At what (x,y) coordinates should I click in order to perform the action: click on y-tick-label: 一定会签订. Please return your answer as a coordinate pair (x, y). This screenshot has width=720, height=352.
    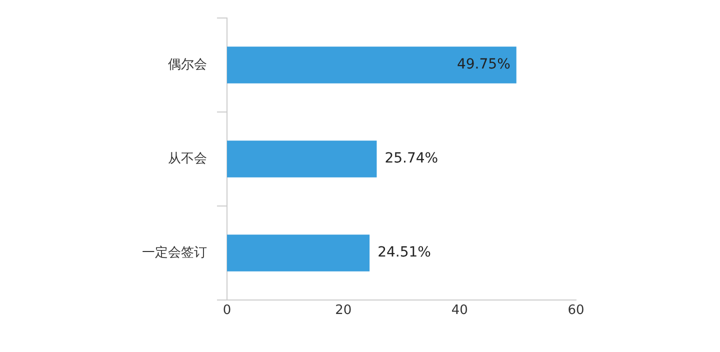
    Looking at the image, I should click on (174, 252).